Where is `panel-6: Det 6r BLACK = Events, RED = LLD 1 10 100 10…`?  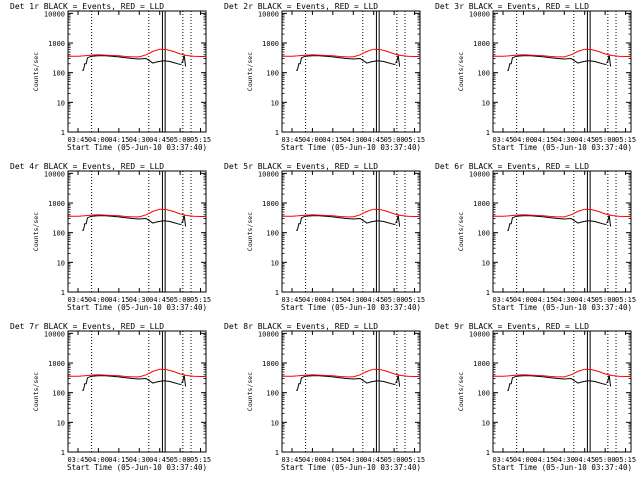
panel-6: Det 6r BLACK = Events, RED = LLD 1 10 100 10… is located at coordinates (535, 237).